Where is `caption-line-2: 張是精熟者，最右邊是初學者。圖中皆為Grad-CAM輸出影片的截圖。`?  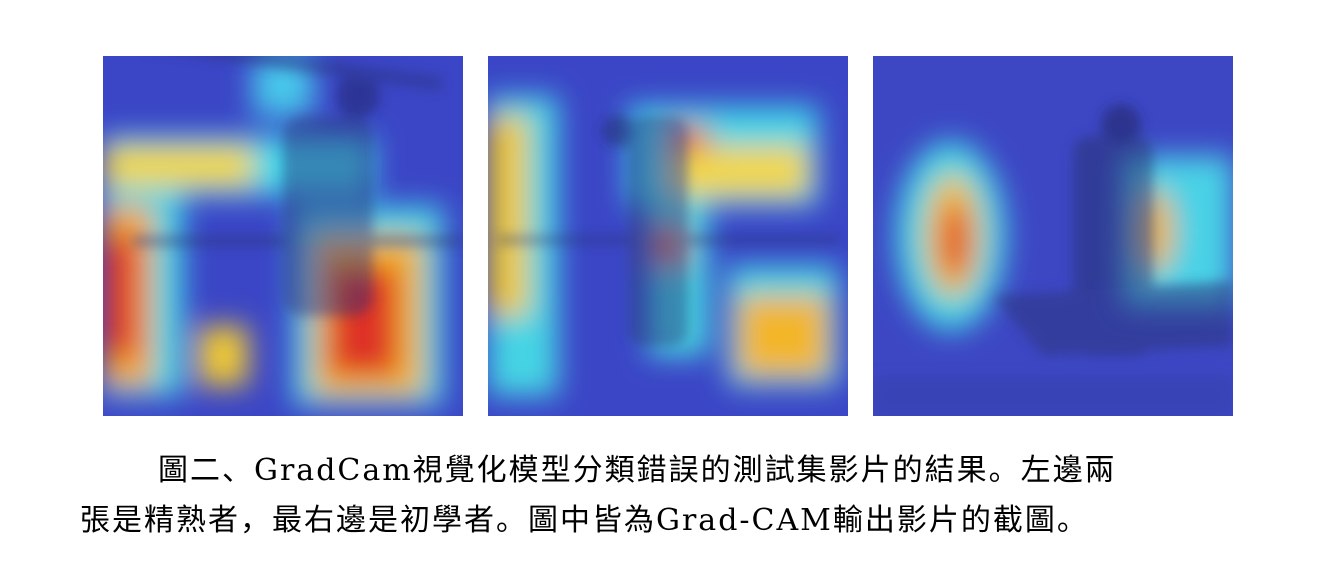 caption-line-2: 張是精熟者，最右邊是初學者。圖中皆為Grad-CAM輸出影片的截圖。 is located at coordinates (584, 520).